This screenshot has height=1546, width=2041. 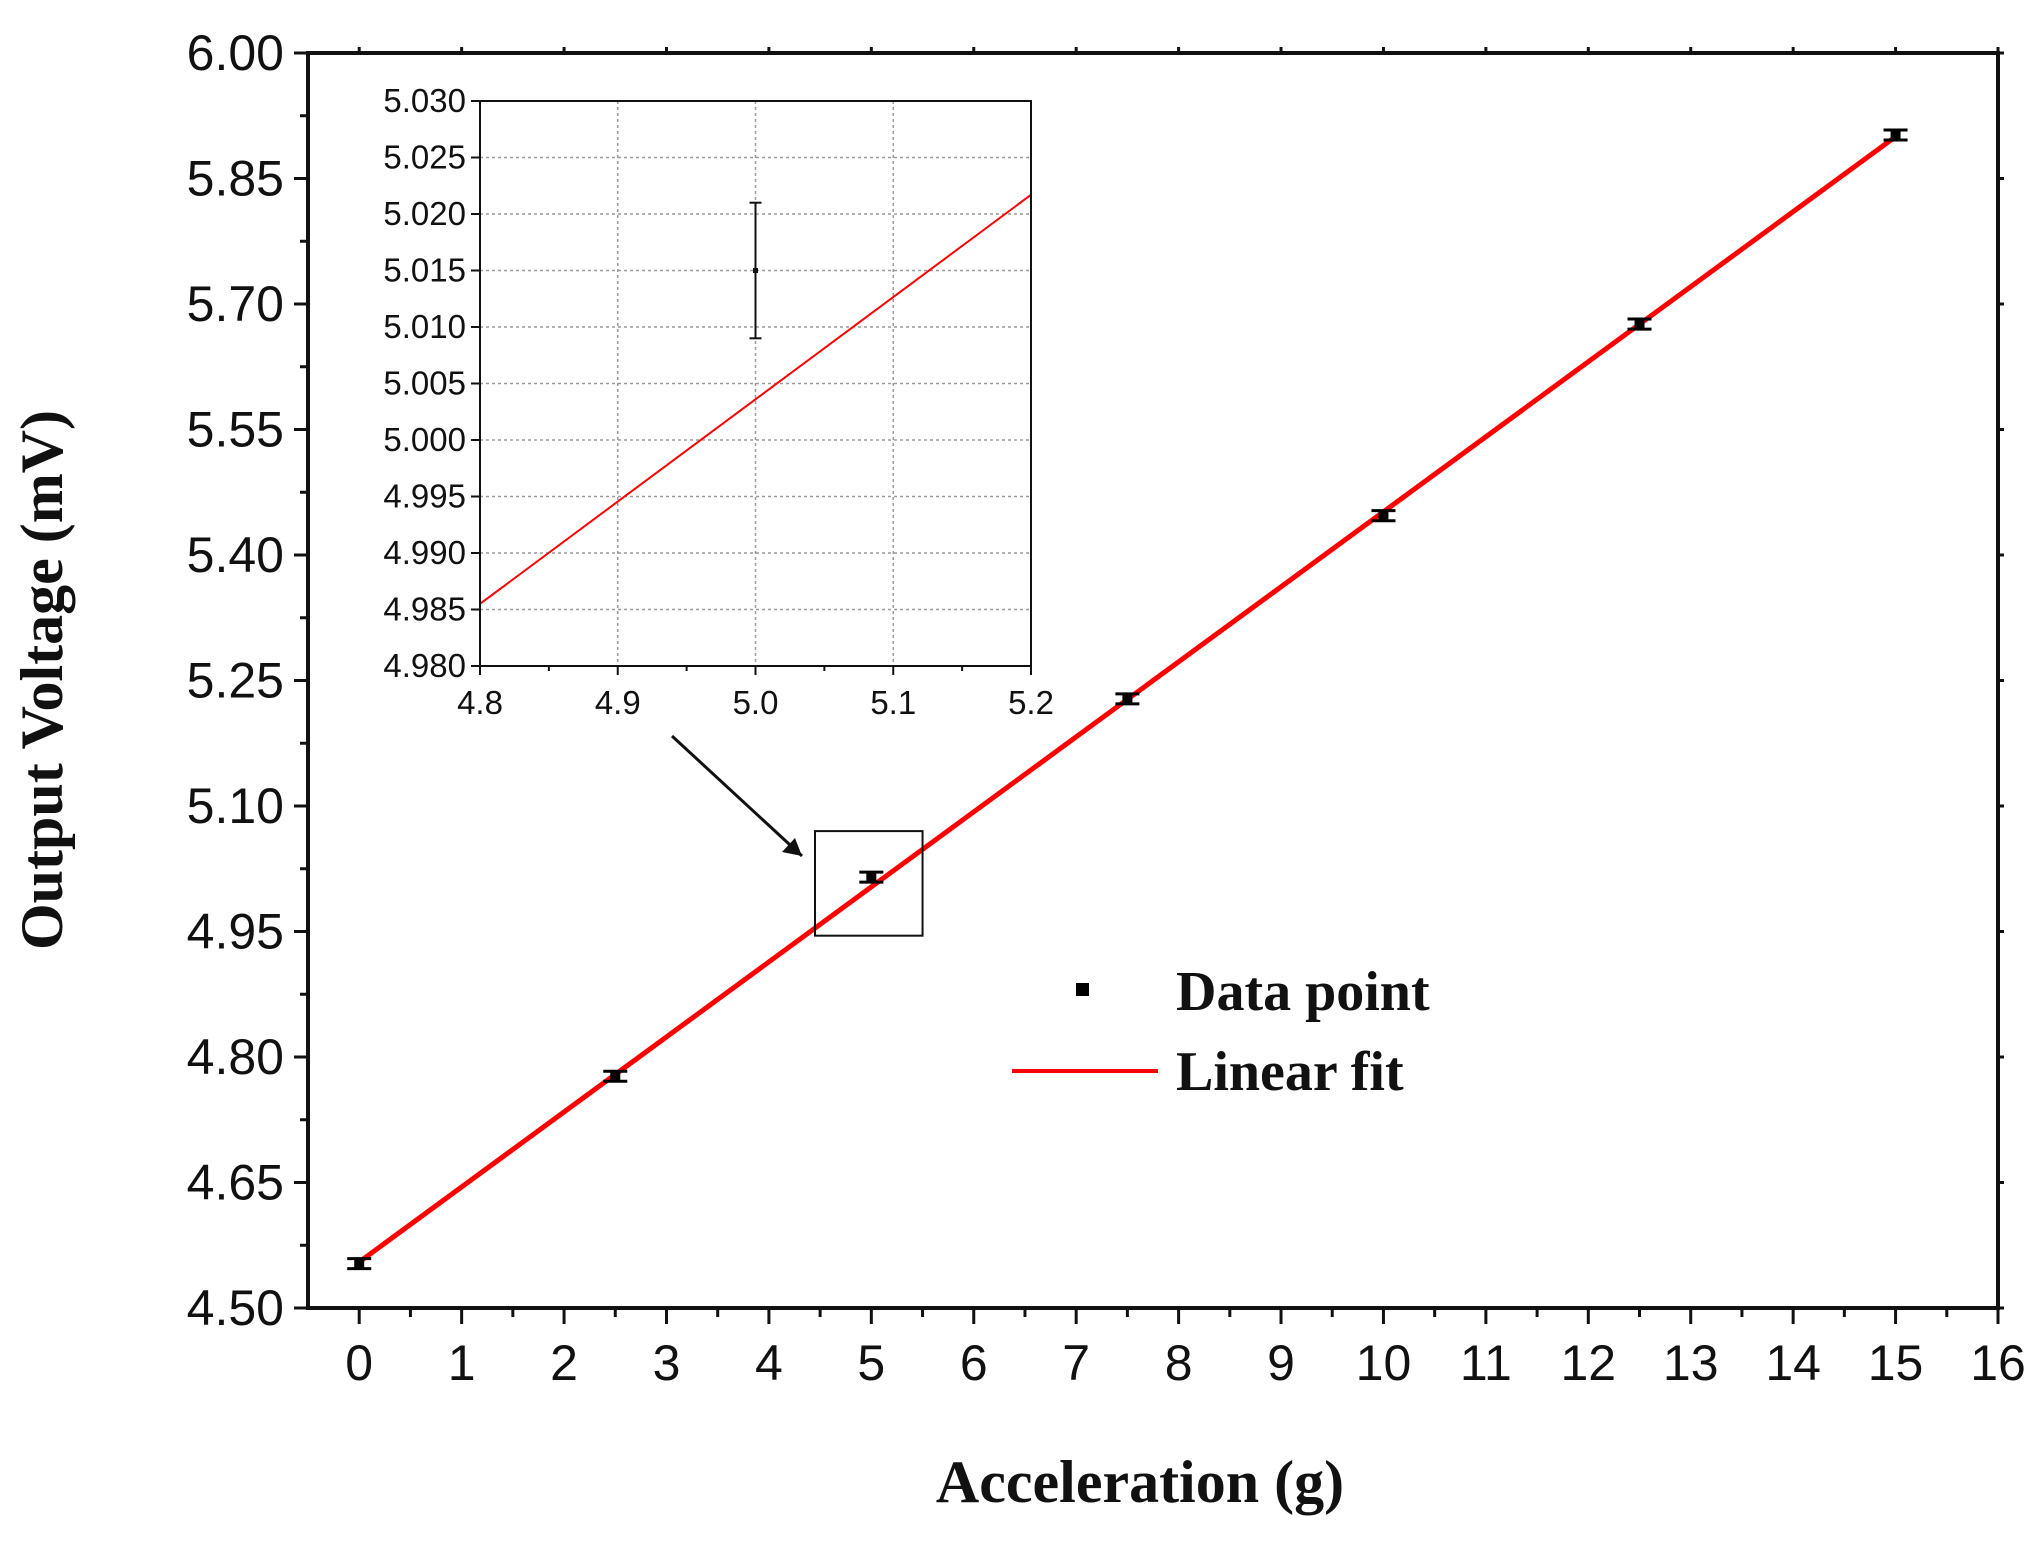 I want to click on inset-axis-ticks, so click(x=751, y=387).